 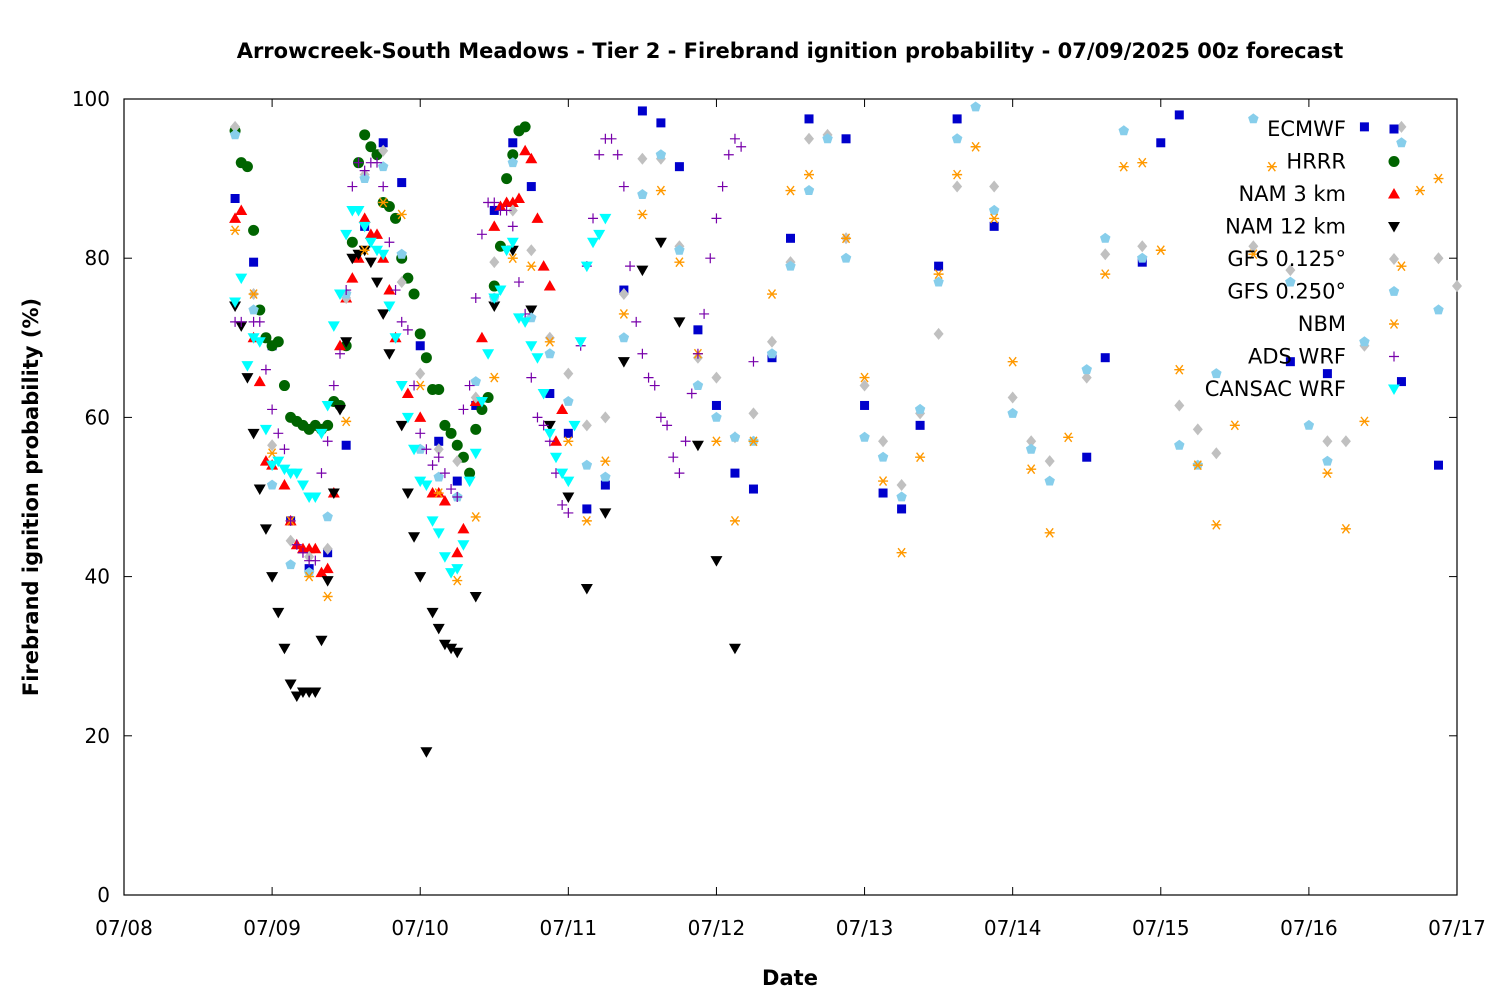 I want to click on legend-item: GFS 0.125°, so click(x=1313, y=259).